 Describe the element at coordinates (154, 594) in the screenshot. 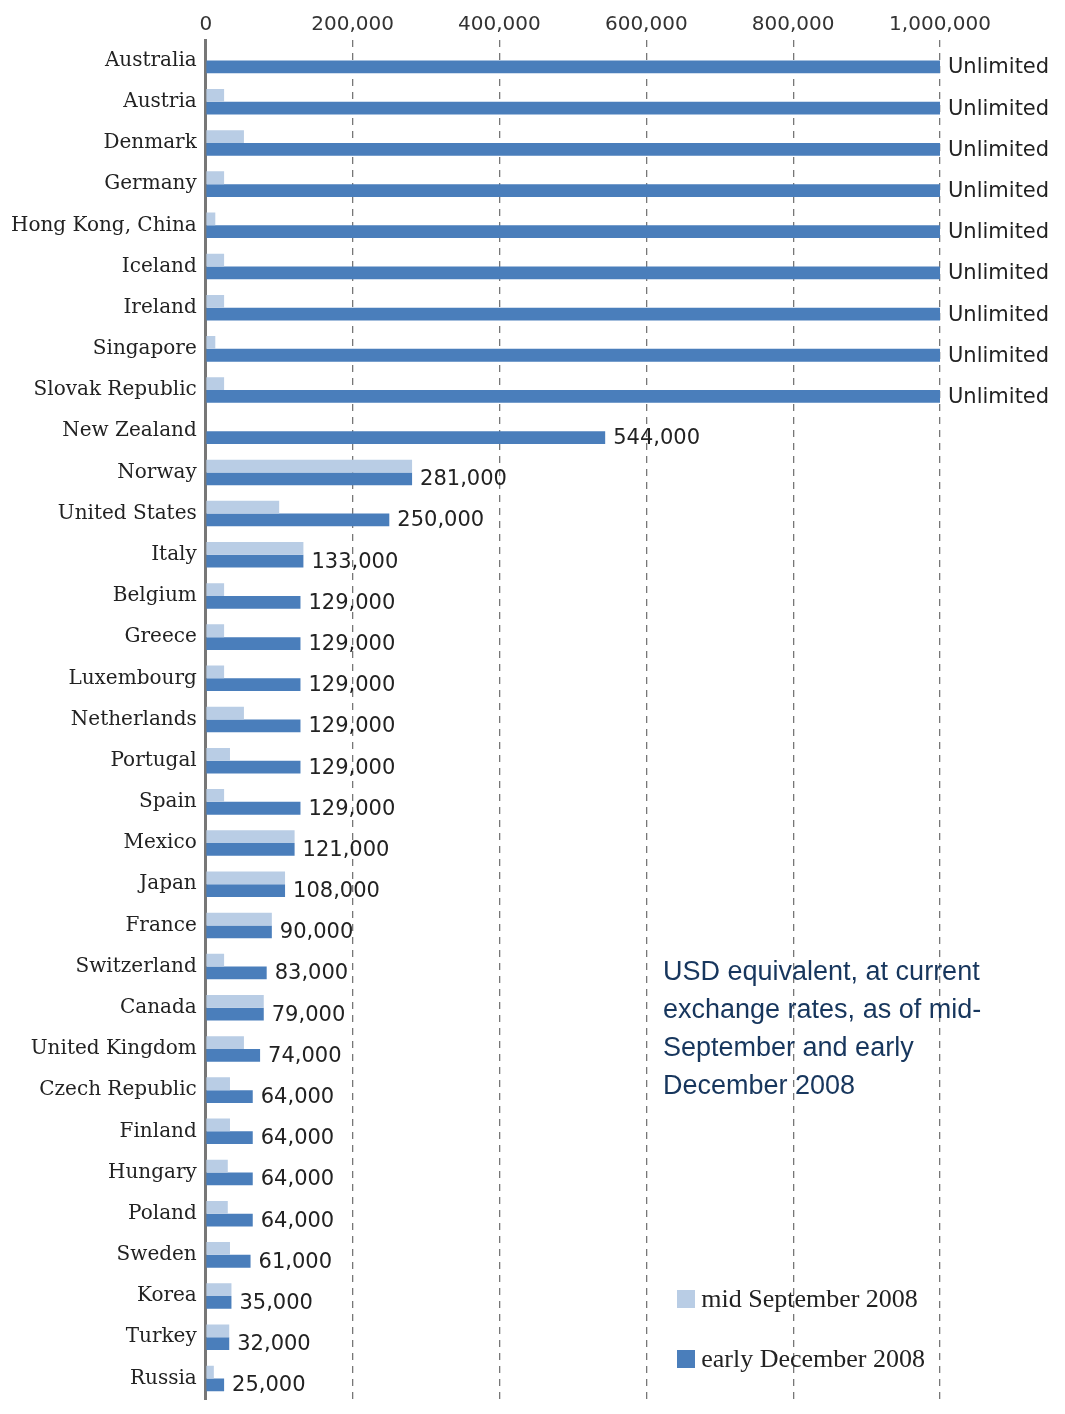

I see `y-tick-label: Belgium` at that location.